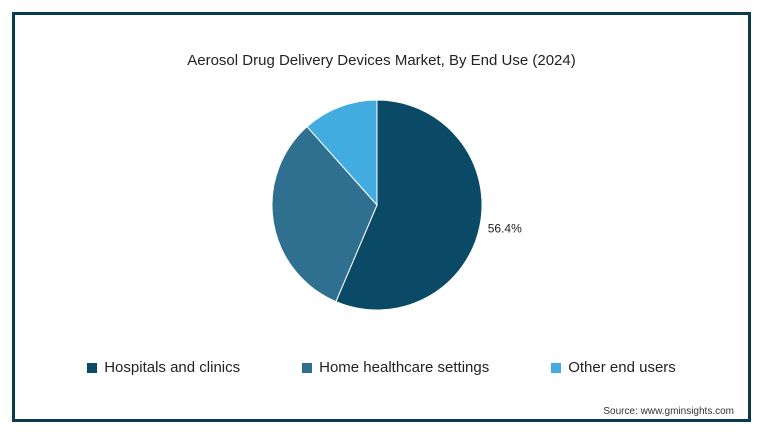 The width and height of the screenshot is (769, 436). I want to click on source-note: Source: www.gminsights.com, so click(668, 411).